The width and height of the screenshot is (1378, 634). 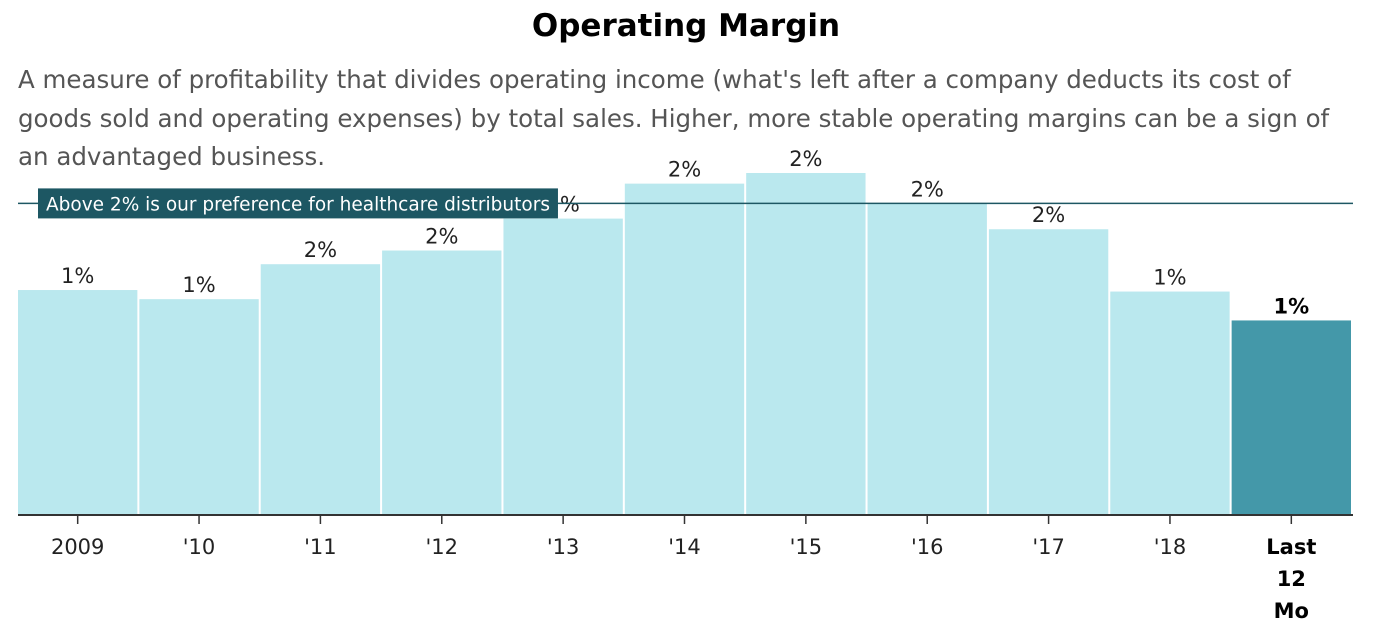 I want to click on value-label-7: 2%, so click(x=927, y=189).